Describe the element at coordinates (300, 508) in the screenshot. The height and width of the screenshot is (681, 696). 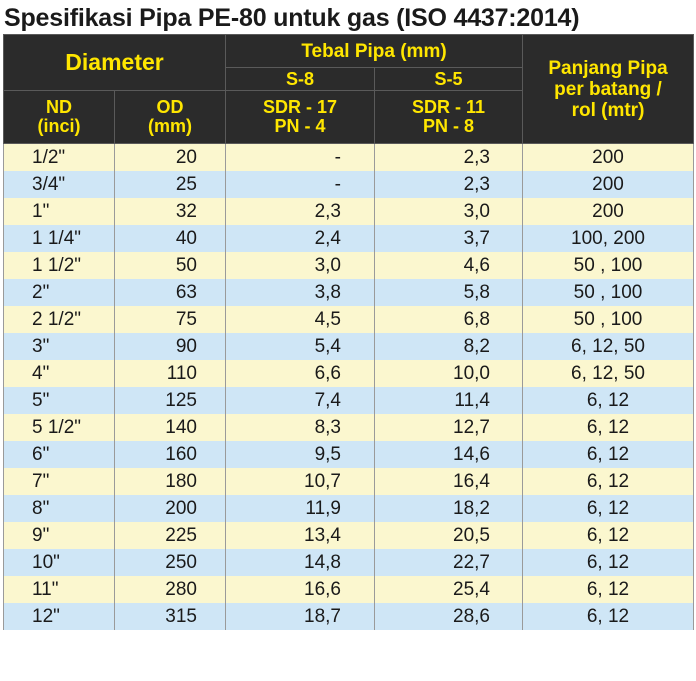
I see `cell-s8: 11,9` at that location.